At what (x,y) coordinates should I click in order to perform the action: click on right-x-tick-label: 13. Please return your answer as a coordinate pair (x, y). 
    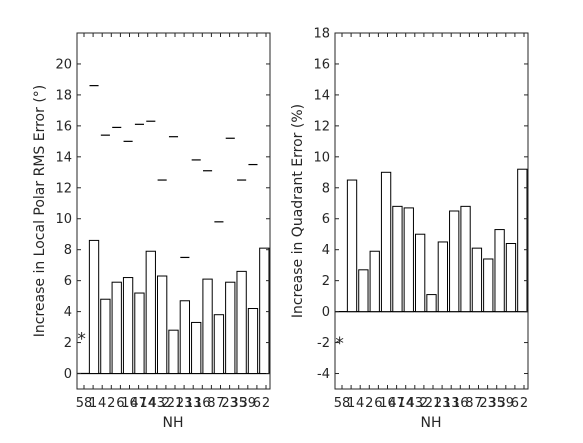
    Looking at the image, I should click on (451, 403).